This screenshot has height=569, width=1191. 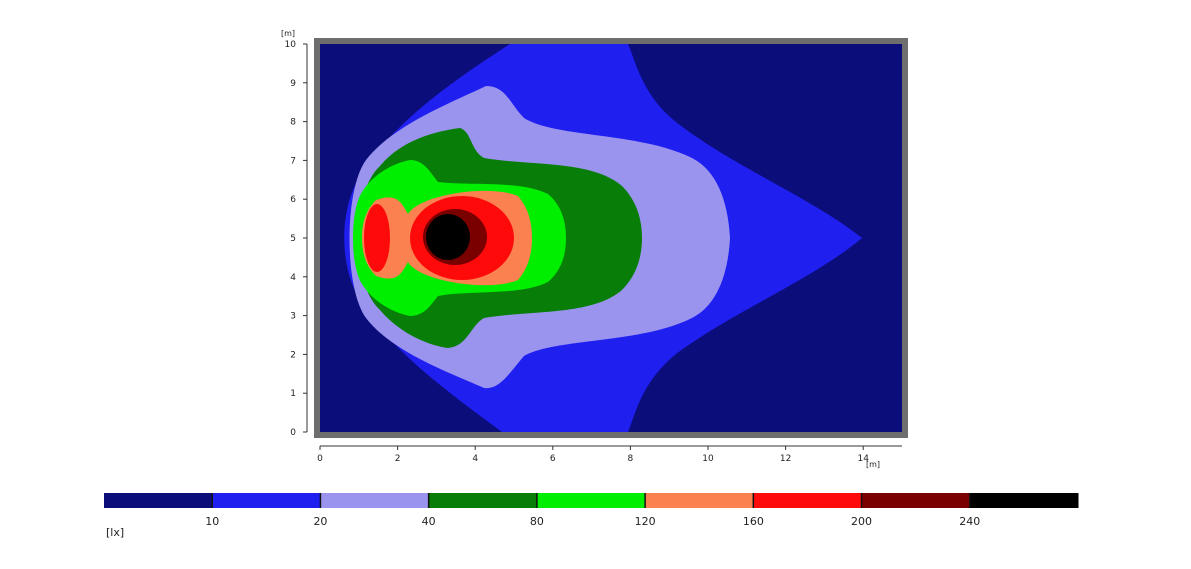 I want to click on legend-threshold-label: 80, so click(x=537, y=521).